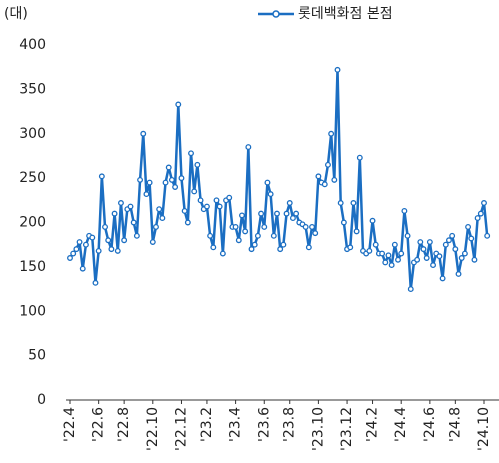 Image resolution: width=499 pixels, height=463 pixels. What do you see at coordinates (32, 223) in the screenshot?
I see `y-tick-label: 200` at bounding box center [32, 223].